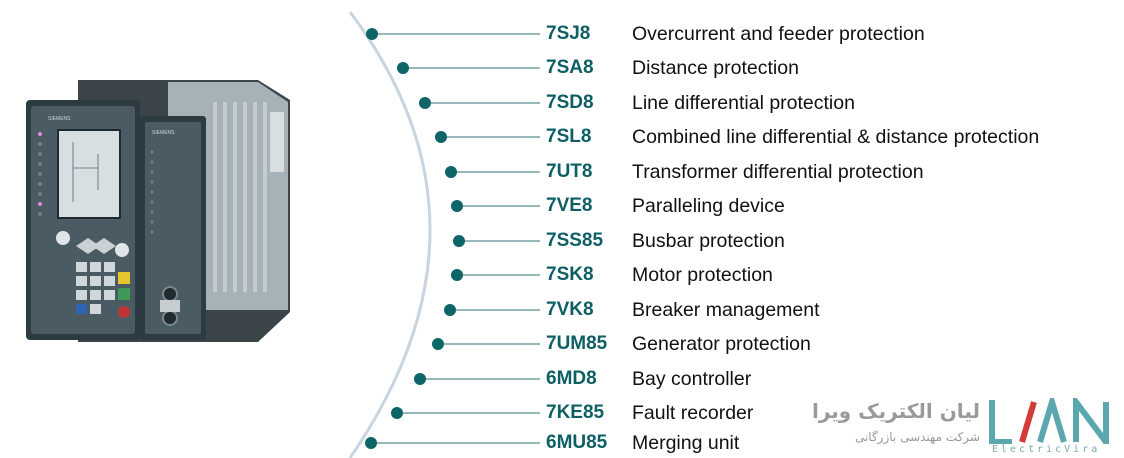 This screenshot has width=1124, height=458. Describe the element at coordinates (158, 211) in the screenshot. I see `protection-relay-device-image: SIEMENS SIEMENS` at that location.